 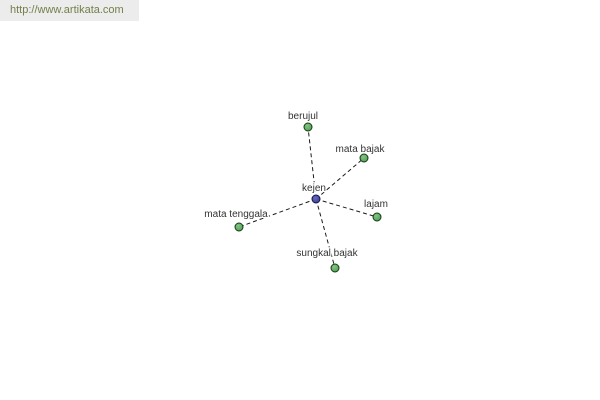 What do you see at coordinates (360, 150) in the screenshot?
I see `graph-node-label-mata-bajak: mata bajak` at bounding box center [360, 150].